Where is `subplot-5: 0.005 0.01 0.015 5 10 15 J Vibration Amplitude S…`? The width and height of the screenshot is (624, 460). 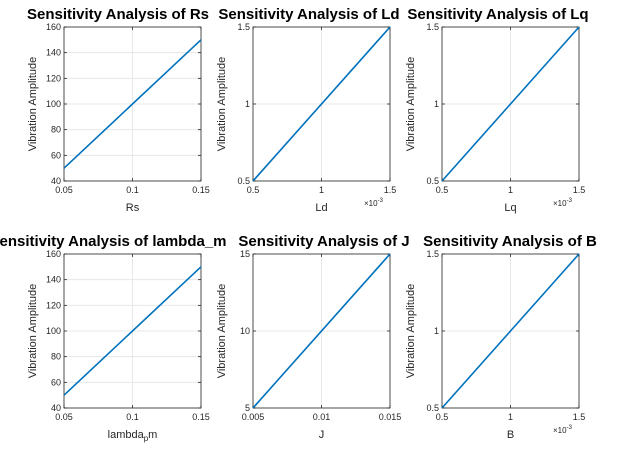
subplot-5: 0.005 0.01 0.015 5 10 15 J Vibration Amplitude S… is located at coordinates (313, 337).